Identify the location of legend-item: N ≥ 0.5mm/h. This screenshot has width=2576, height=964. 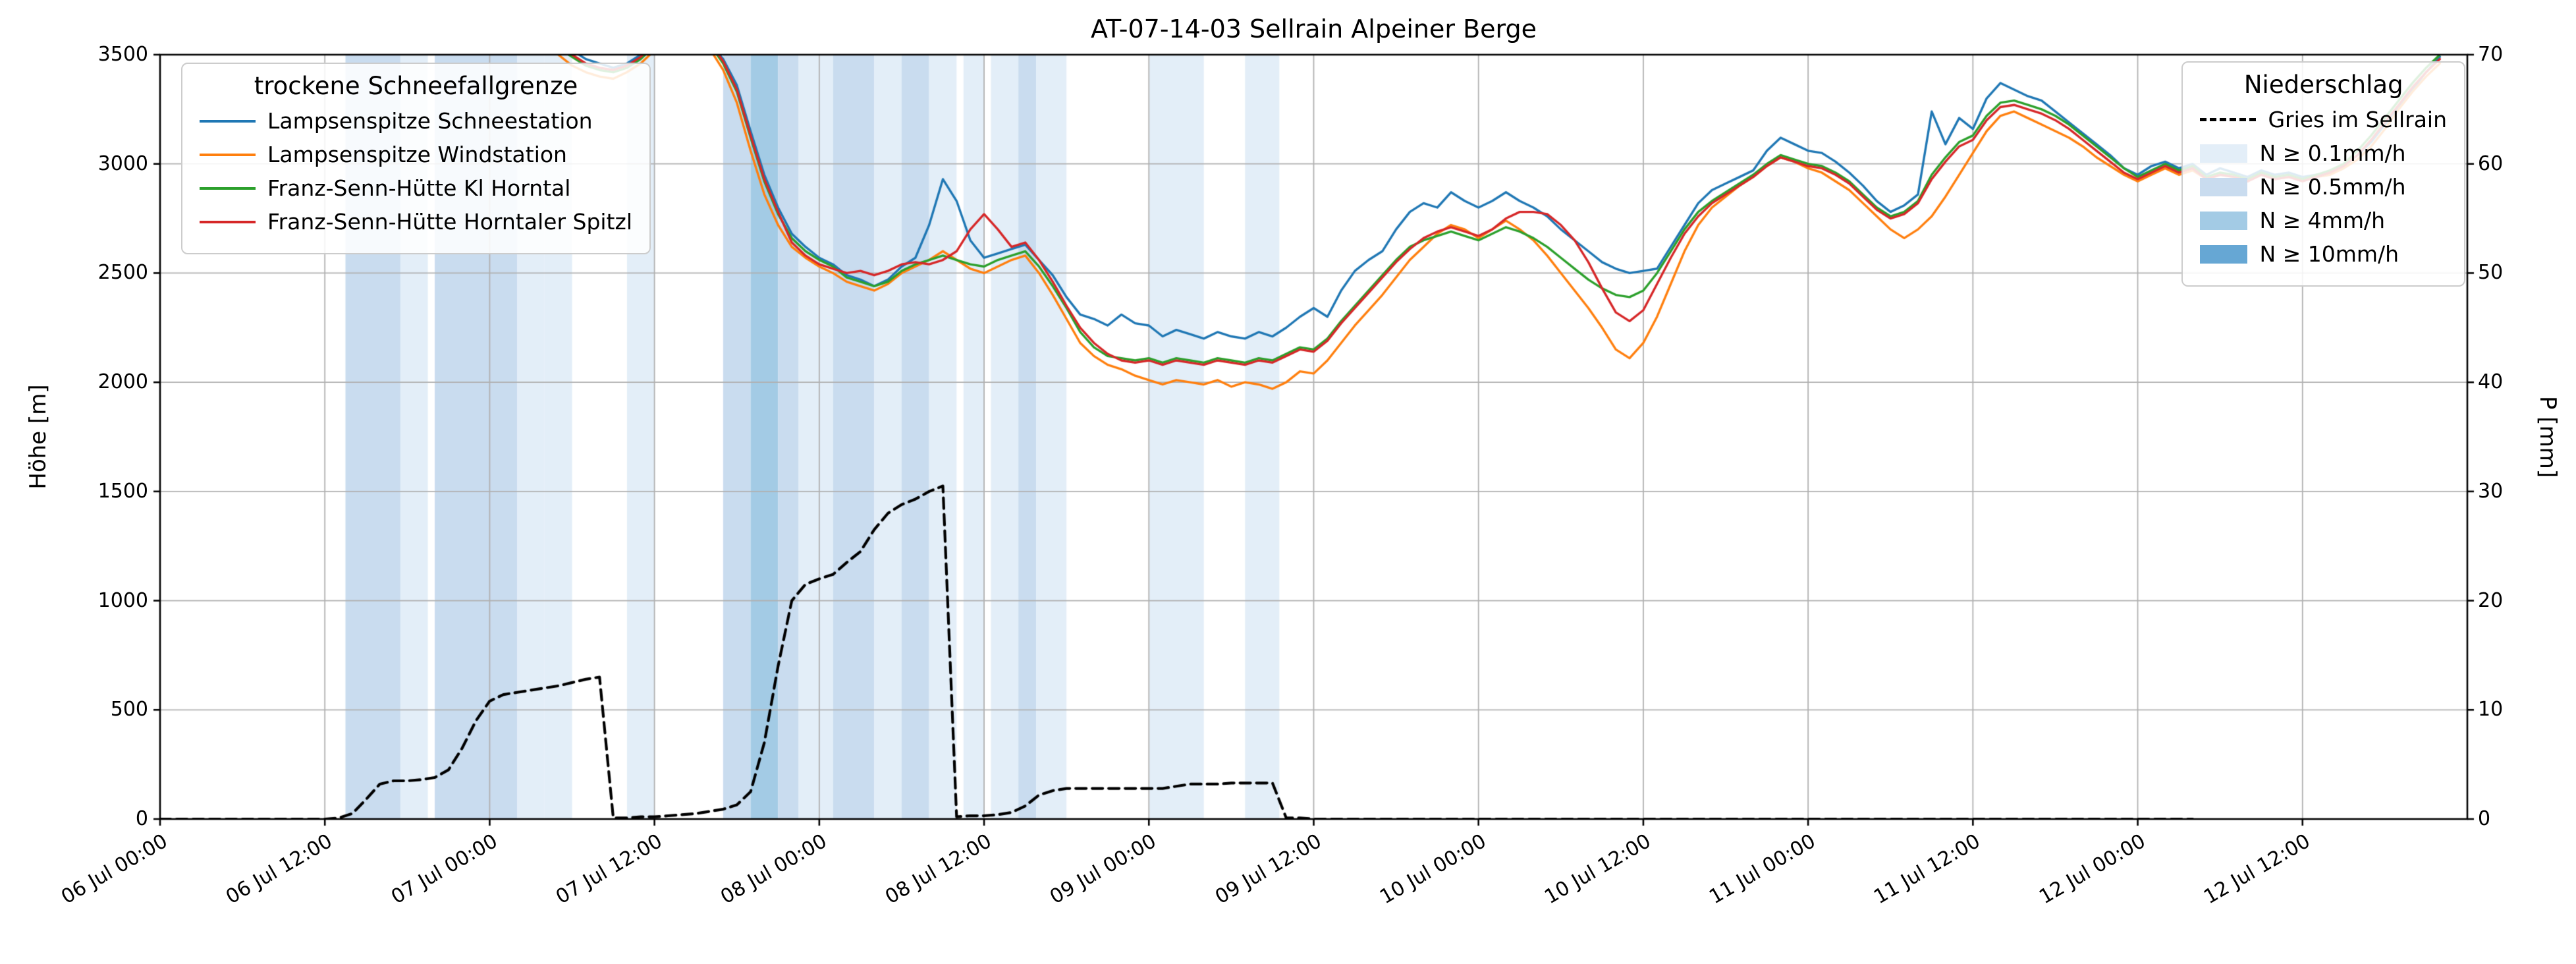
(2323, 187).